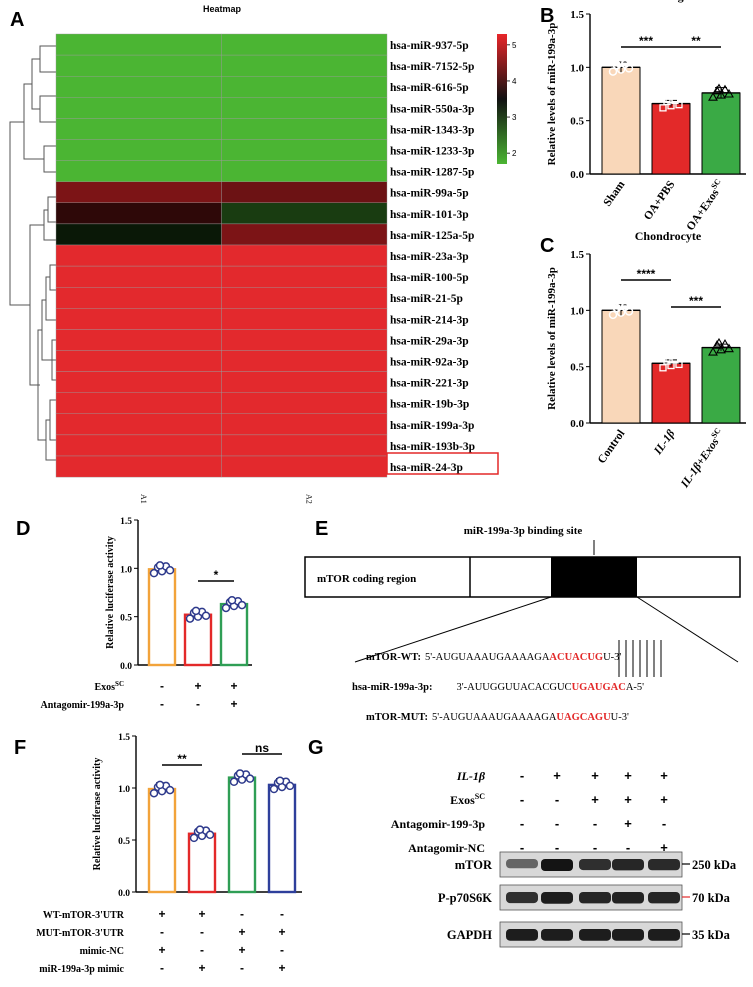 This screenshot has height=987, width=753. I want to click on significance-label: *, so click(216, 575).